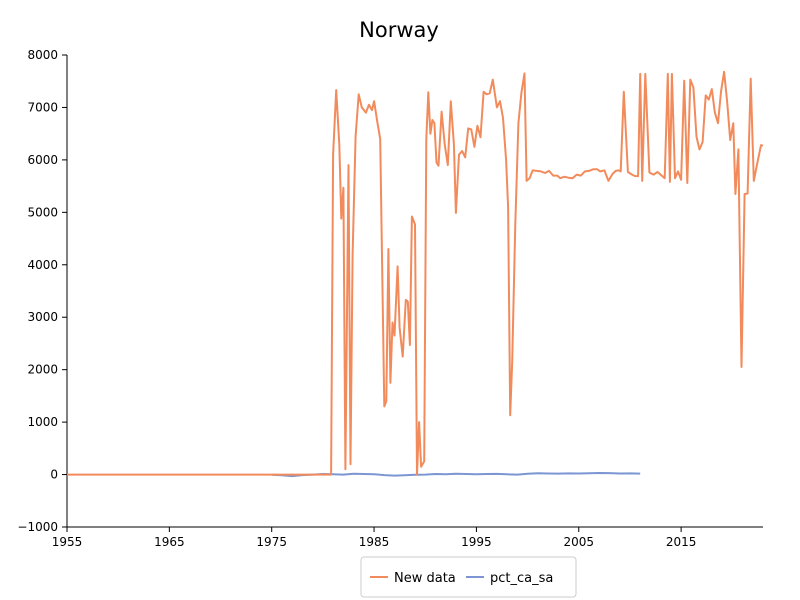  I want to click on x-tick-label: 1985, so click(374, 542).